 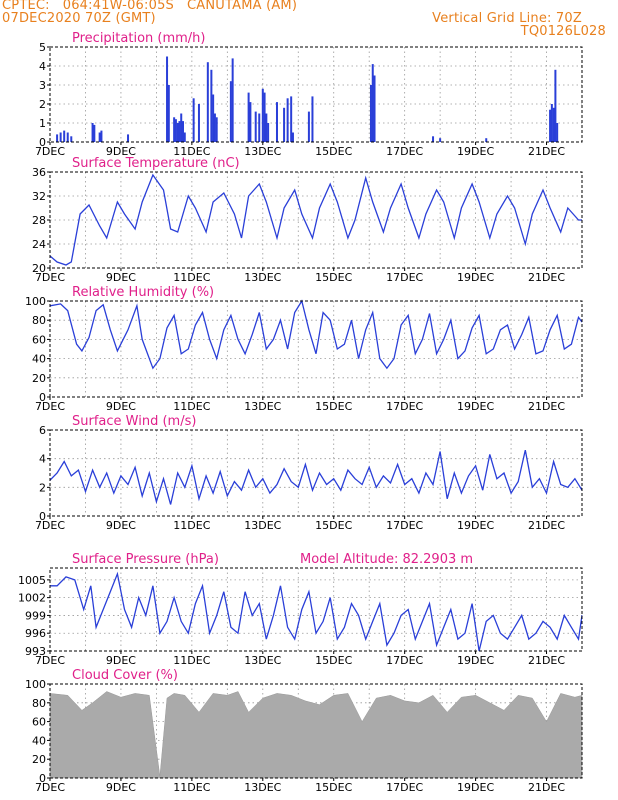 I want to click on y-tick-label: 996, so click(x=35, y=633).